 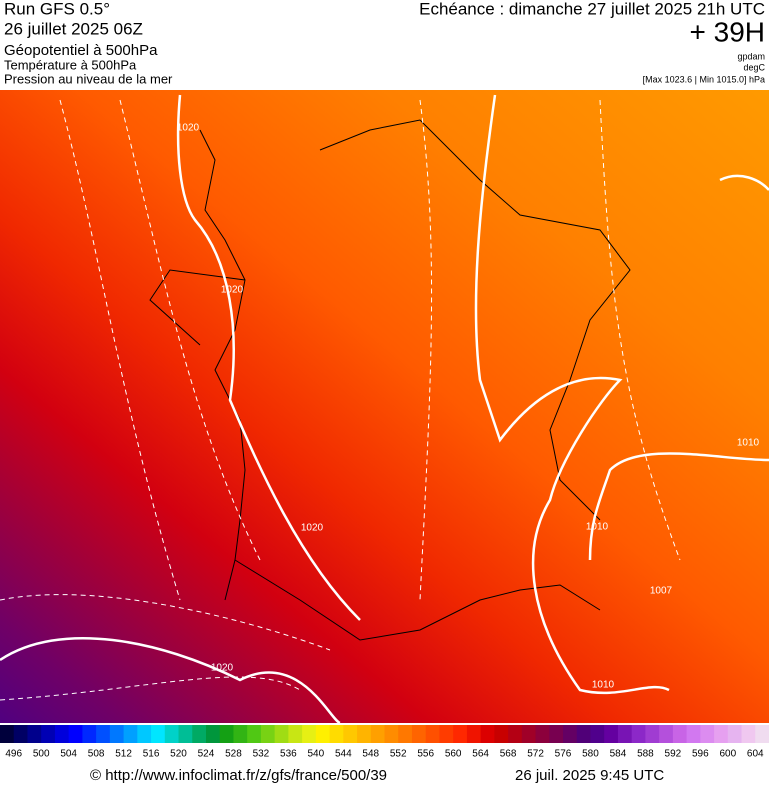 What do you see at coordinates (661, 591) in the screenshot?
I see `contour-label: 1007` at bounding box center [661, 591].